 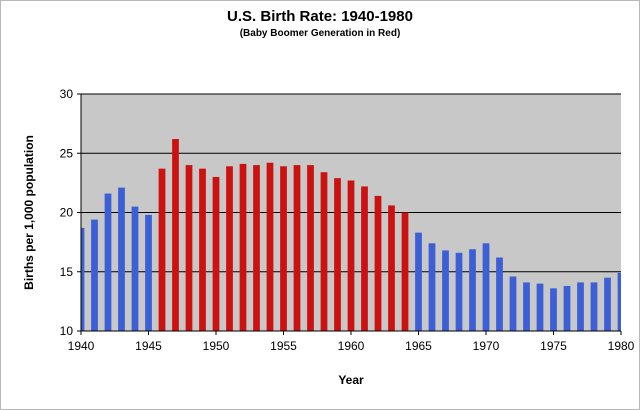 I want to click on x-tick-label: 1950, so click(x=216, y=346).